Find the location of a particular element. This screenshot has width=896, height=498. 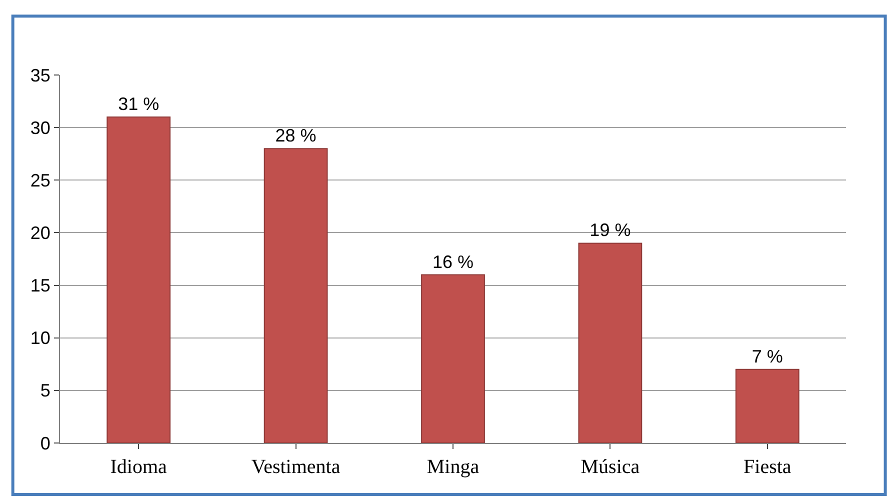

y-tick-label: 20 is located at coordinates (40, 233).